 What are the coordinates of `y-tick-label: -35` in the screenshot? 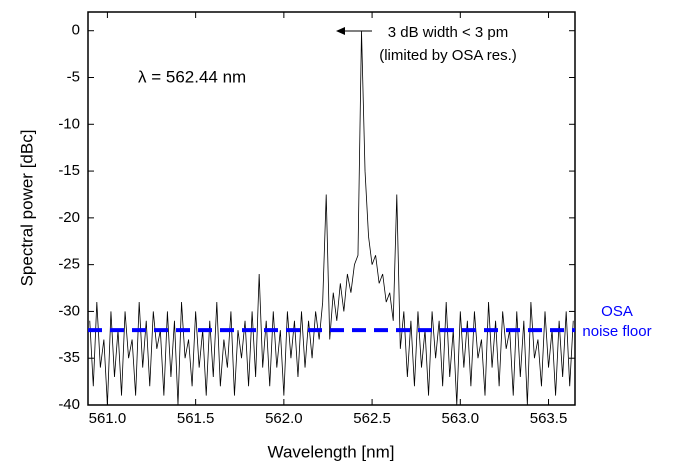 It's located at (69, 357).